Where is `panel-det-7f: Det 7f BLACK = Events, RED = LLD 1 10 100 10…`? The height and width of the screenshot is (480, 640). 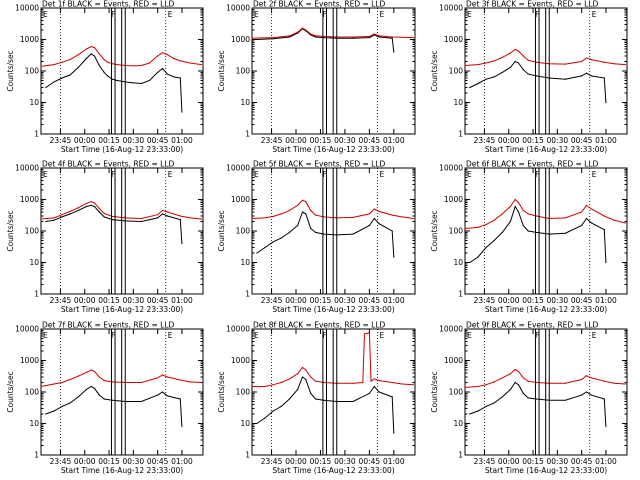 panel-det-7f: Det 7f BLACK = Events, RED = LLD 1 10 100 10… is located at coordinates (105, 398).